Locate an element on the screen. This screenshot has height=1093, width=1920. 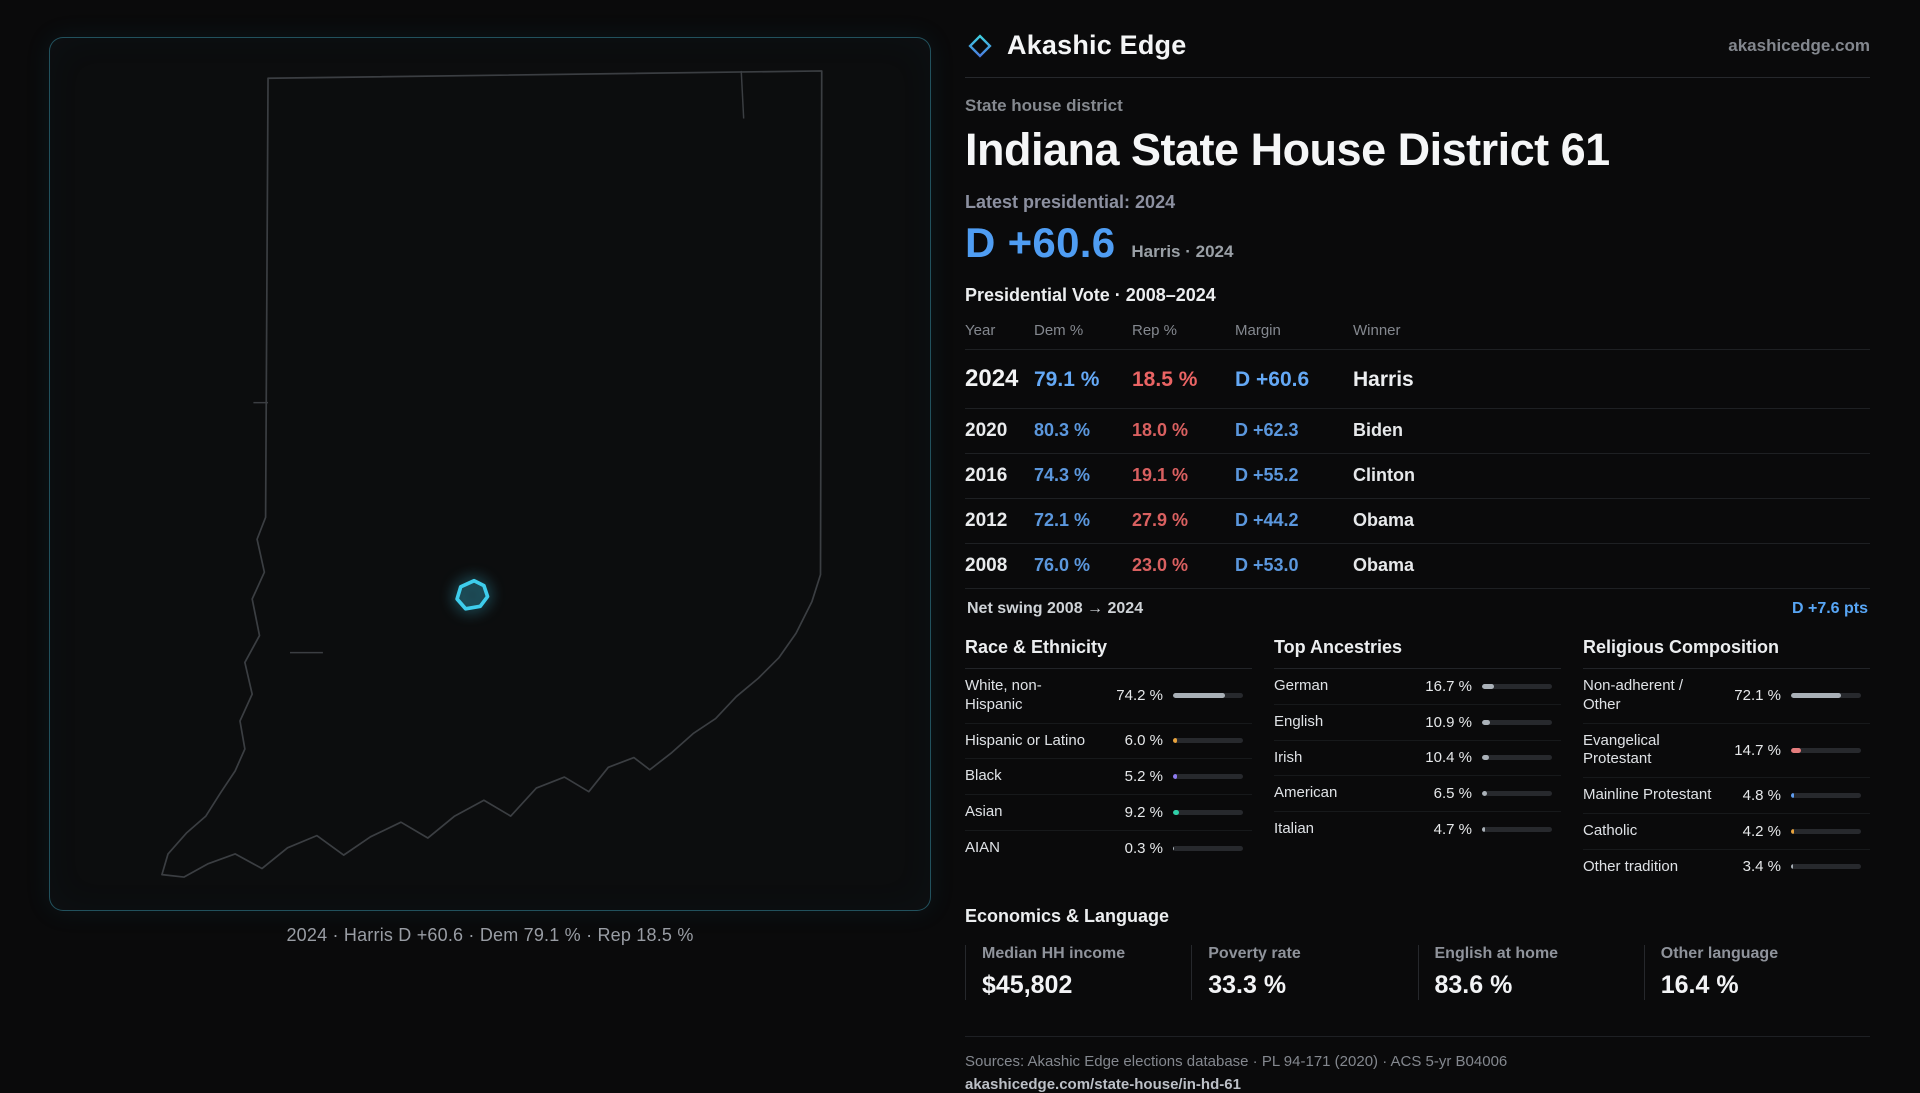
demo-value: 74.2 % is located at coordinates (1139, 696).